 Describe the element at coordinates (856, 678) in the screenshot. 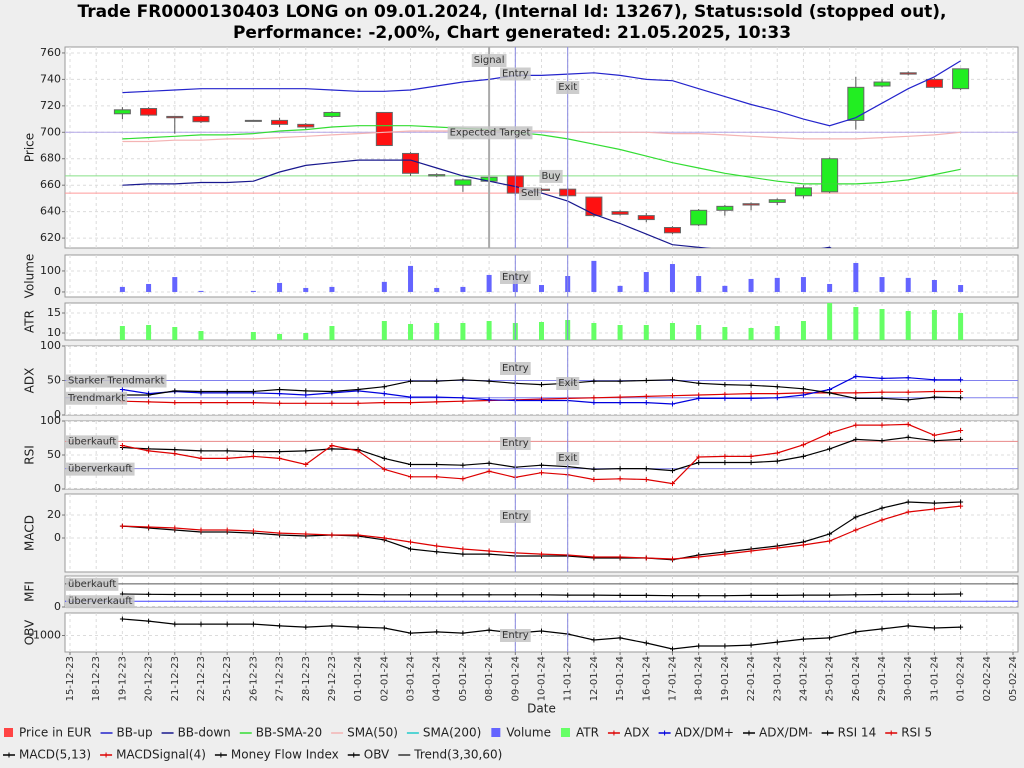

I see `x-tick-label: 26-01-24` at that location.